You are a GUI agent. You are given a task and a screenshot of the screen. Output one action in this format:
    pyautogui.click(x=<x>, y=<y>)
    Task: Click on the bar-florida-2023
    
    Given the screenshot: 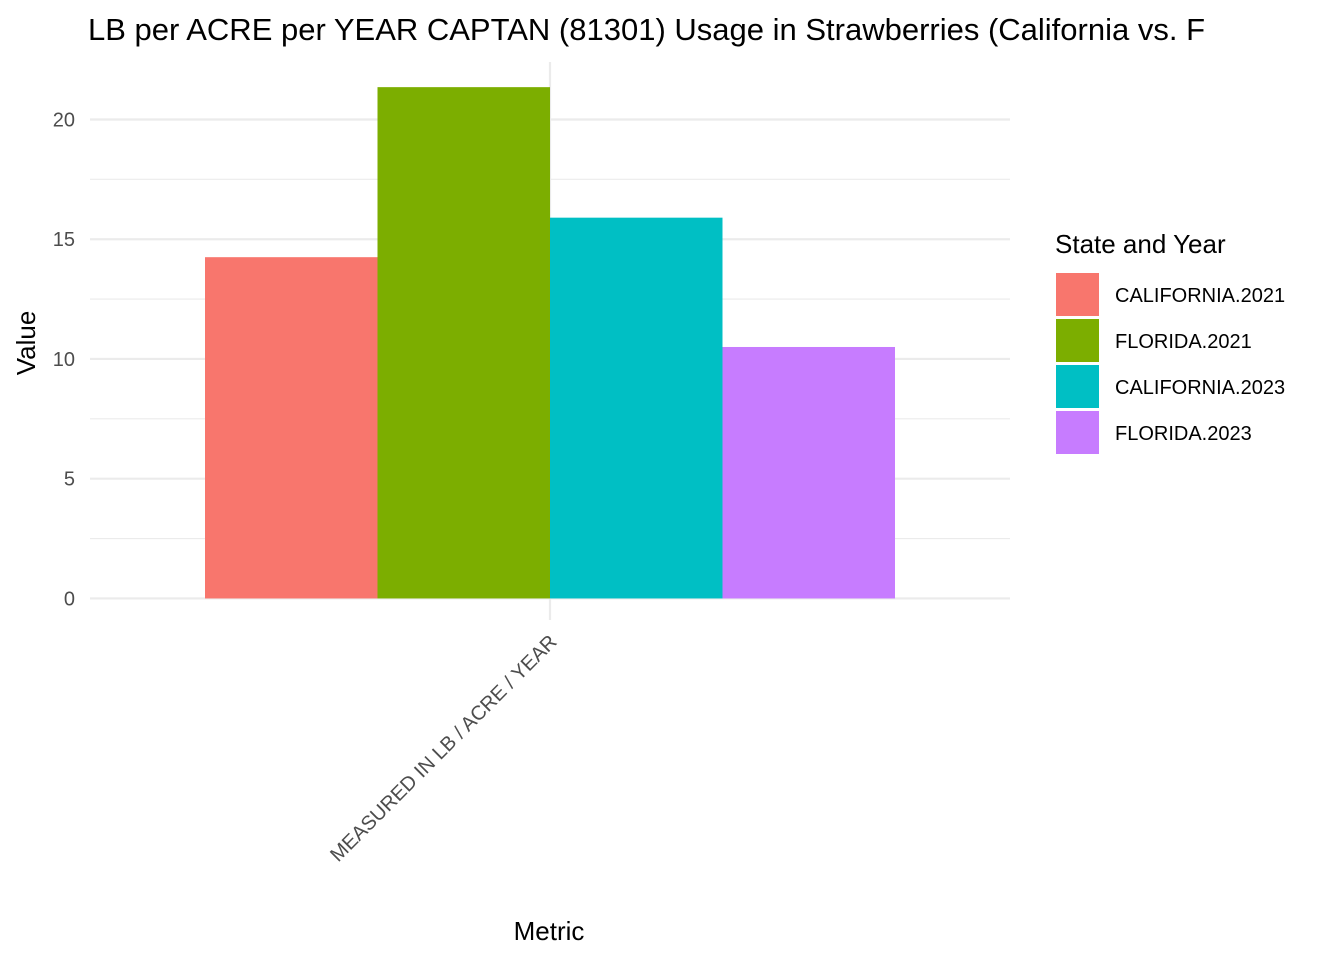 What is the action you would take?
    pyautogui.click(x=808, y=472)
    